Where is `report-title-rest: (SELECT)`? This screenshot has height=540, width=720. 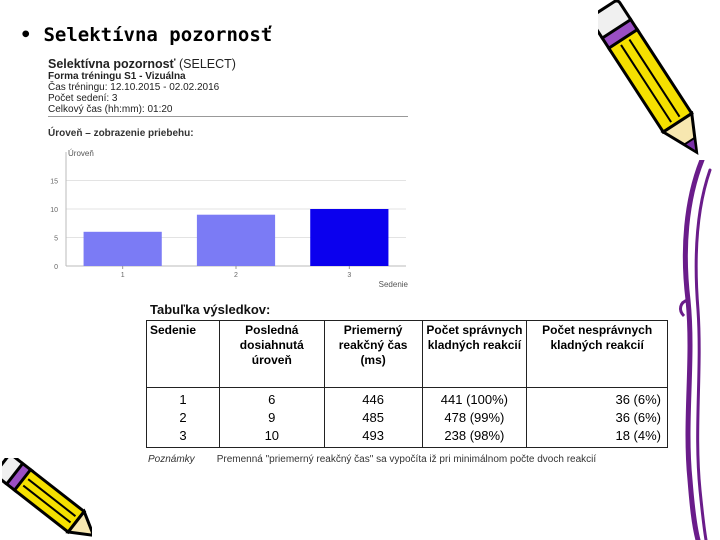
report-title-rest: (SELECT) is located at coordinates (205, 64).